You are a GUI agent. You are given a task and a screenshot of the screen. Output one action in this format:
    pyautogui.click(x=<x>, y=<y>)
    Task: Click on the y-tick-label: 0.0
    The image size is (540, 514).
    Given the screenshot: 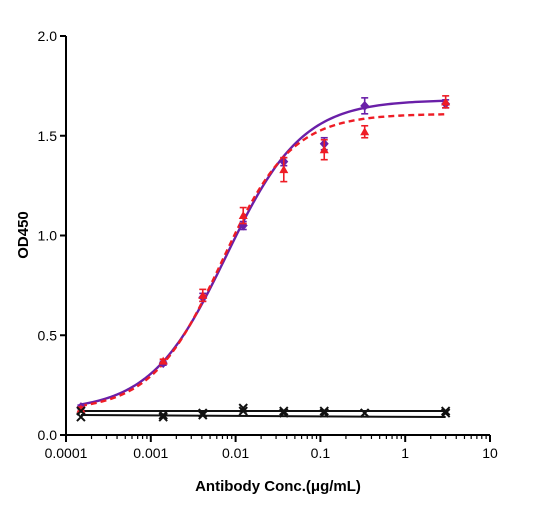 What is the action you would take?
    pyautogui.click(x=48, y=435)
    